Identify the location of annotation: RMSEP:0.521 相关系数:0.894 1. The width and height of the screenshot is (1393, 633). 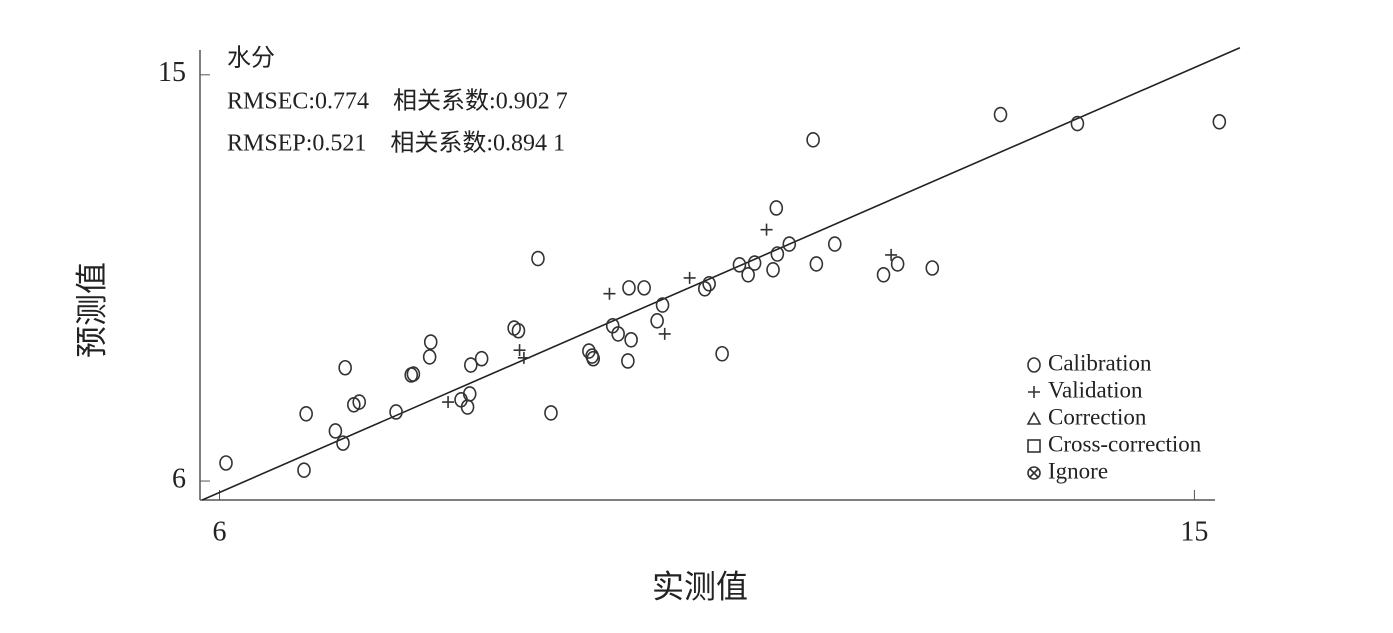
(396, 143).